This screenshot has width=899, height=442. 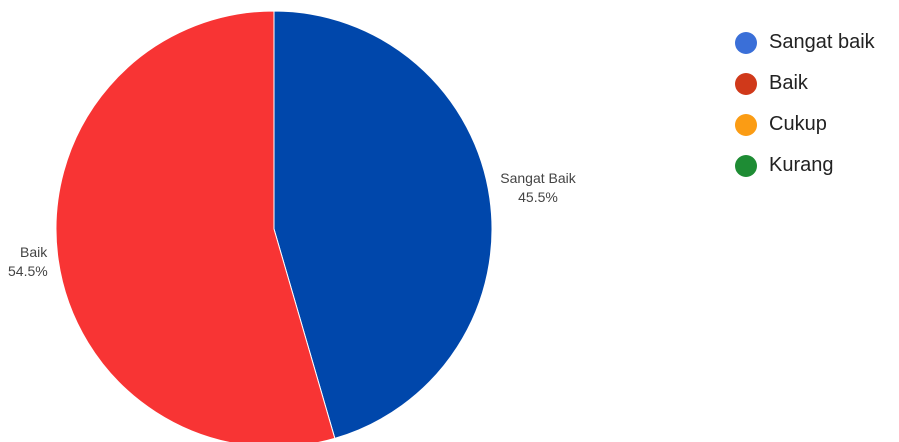 What do you see at coordinates (822, 42) in the screenshot?
I see `legend-label: Sangat baik` at bounding box center [822, 42].